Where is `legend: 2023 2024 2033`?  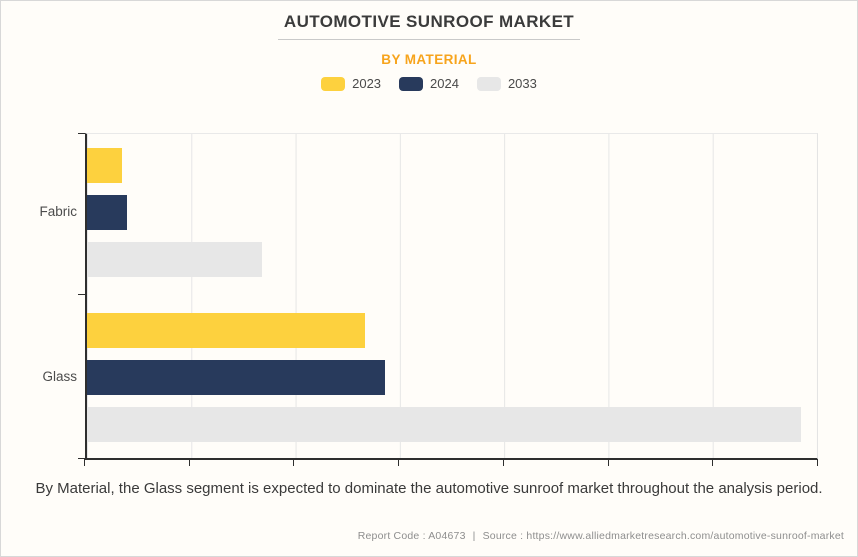 legend: 2023 2024 2033 is located at coordinates (429, 83).